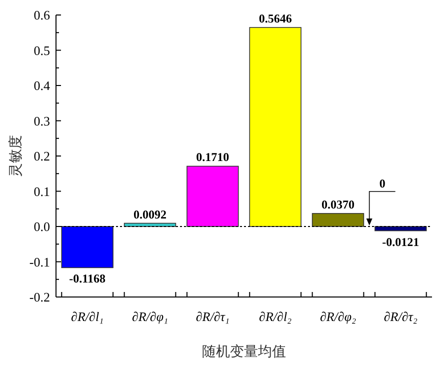  Describe the element at coordinates (42, 15) in the screenshot. I see `y-tick-label: 0.6` at that location.